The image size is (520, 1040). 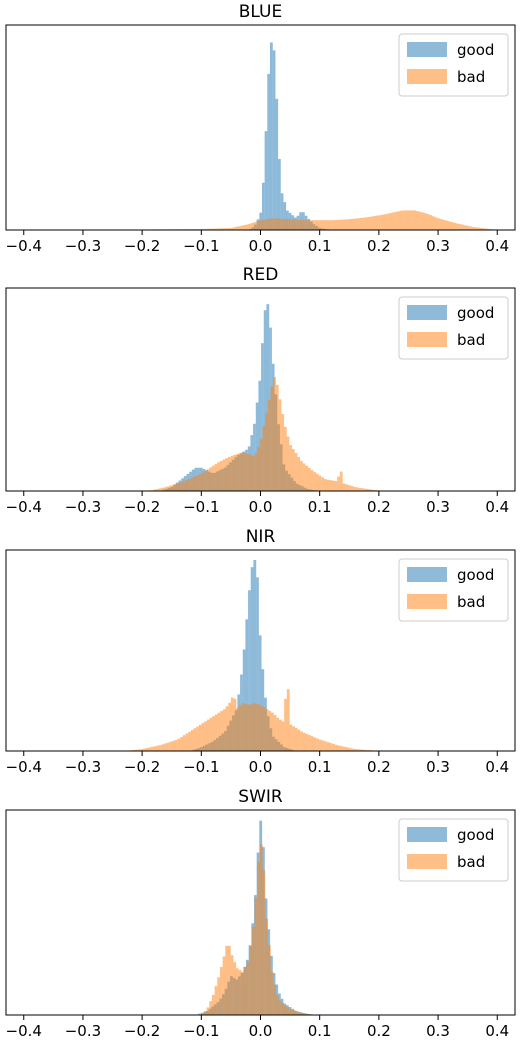 I want to click on legend-label-good: good, so click(x=475, y=835).